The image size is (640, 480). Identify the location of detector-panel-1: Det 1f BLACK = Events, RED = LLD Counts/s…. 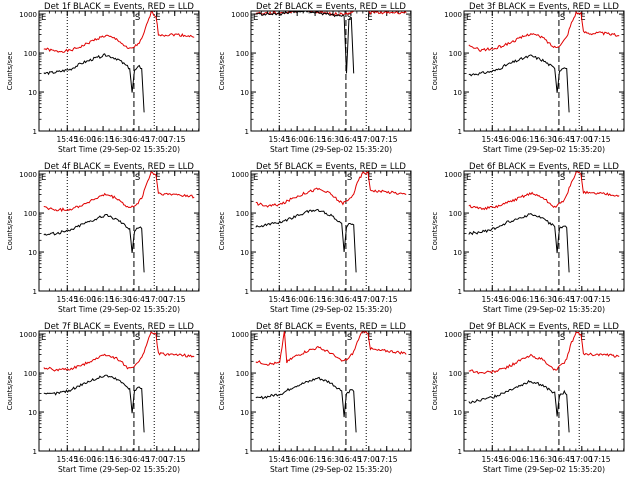
(103, 78).